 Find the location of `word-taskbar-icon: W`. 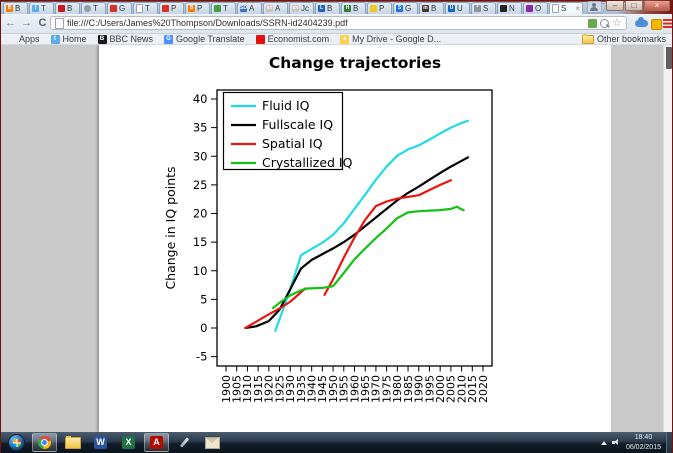

word-taskbar-icon: W is located at coordinates (100, 442).